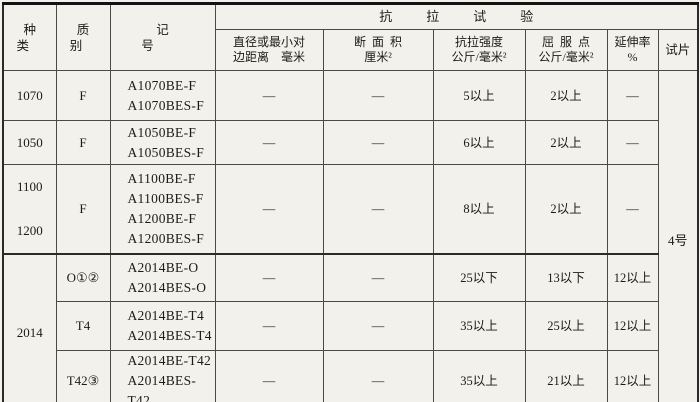 Image resolution: width=700 pixels, height=402 pixels. Describe the element at coordinates (678, 236) in the screenshot. I see `cell-test-piece: 4号` at that location.